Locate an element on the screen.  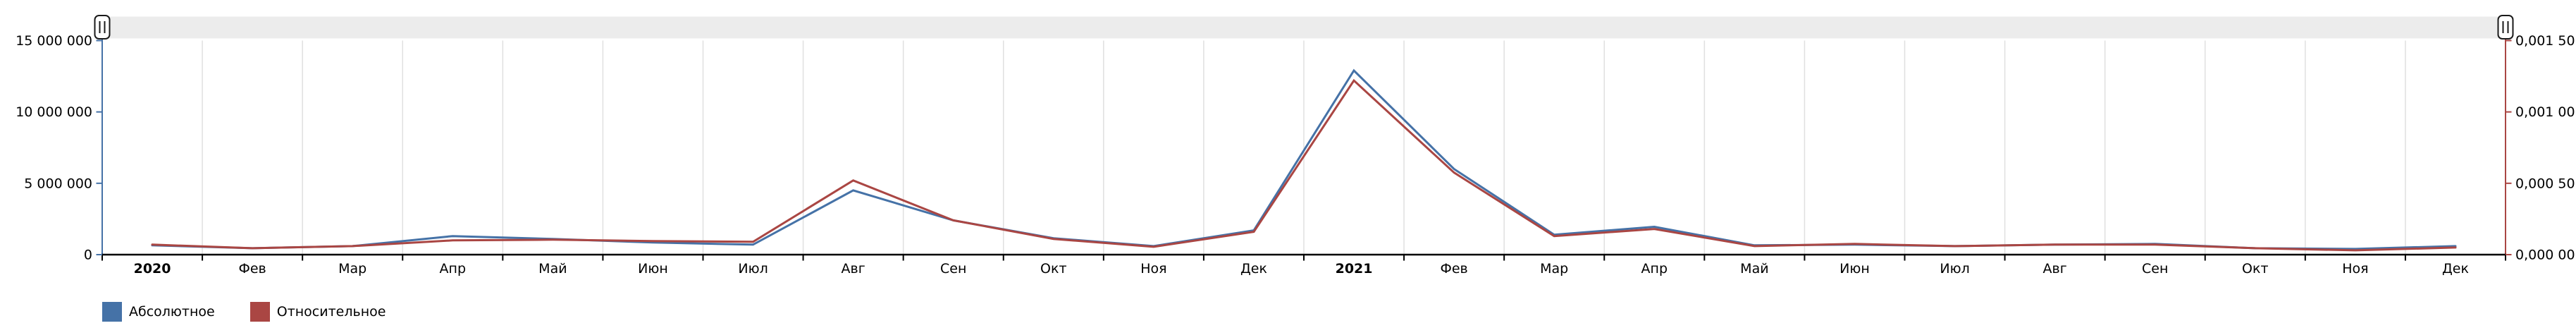
left-axis-tick-label: 15 000 000 is located at coordinates (54, 41).